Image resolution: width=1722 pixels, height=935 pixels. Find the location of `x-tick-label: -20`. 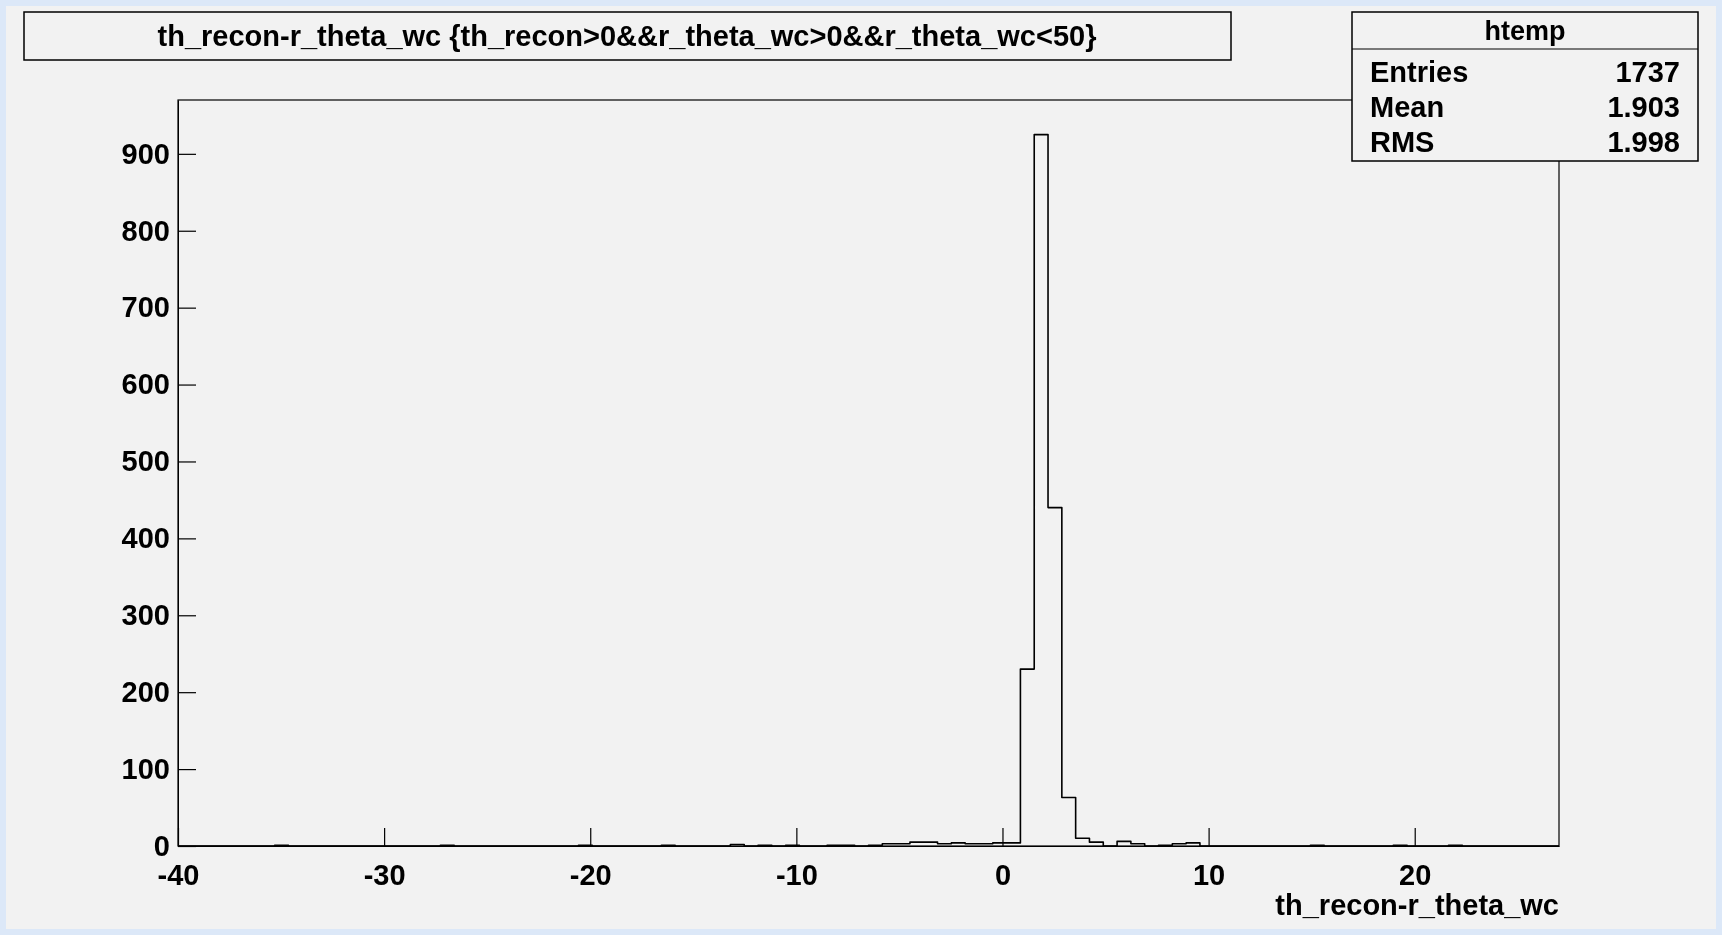

x-tick-label: -20 is located at coordinates (590, 875).